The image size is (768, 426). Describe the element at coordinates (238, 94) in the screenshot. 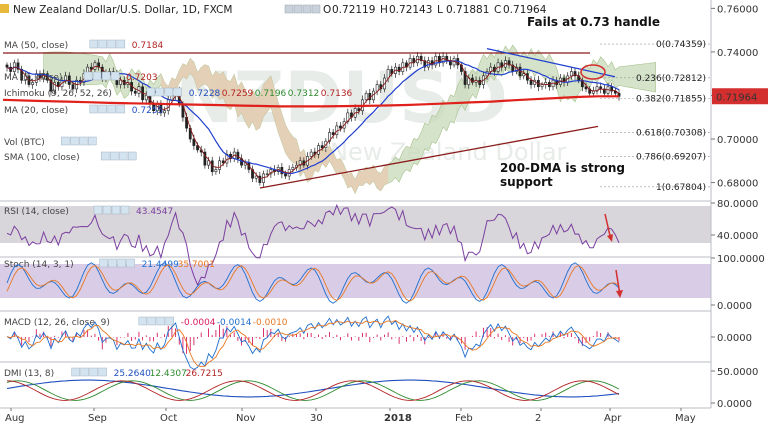

I see `indicator-value: 0.7259` at that location.